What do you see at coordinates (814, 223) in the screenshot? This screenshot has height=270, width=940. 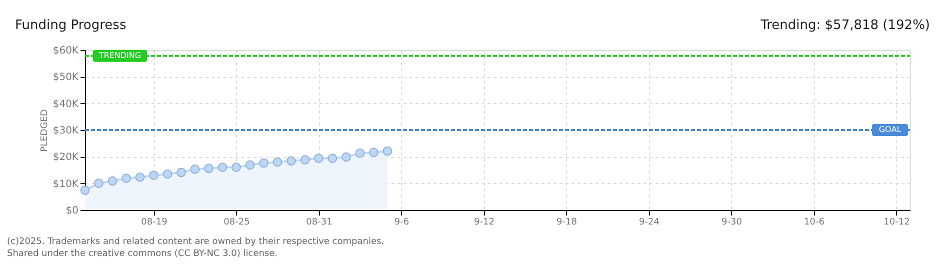 I see `x-tick-label: 10-6` at bounding box center [814, 223].